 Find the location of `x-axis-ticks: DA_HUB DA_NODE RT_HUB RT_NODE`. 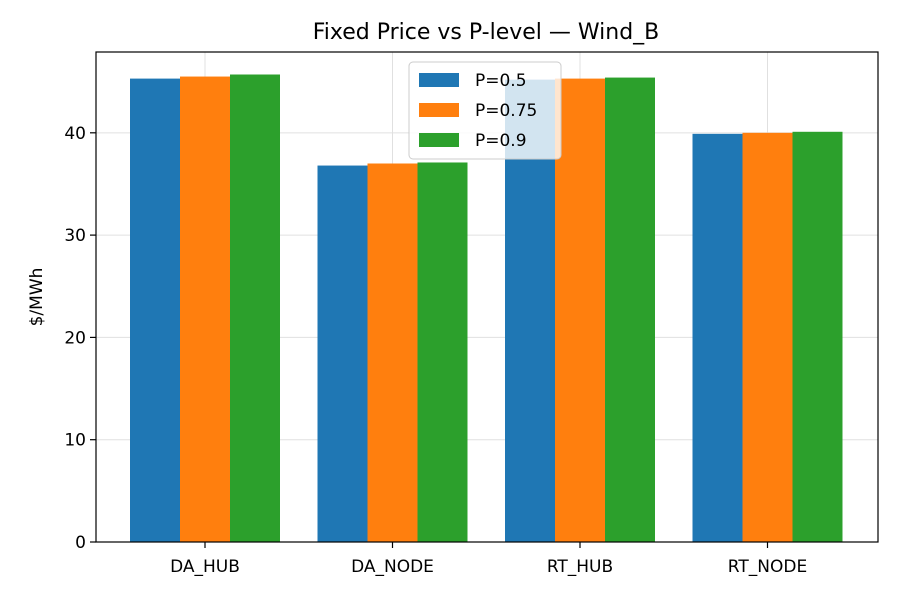

x-axis-ticks: DA_HUB DA_NODE RT_HUB RT_NODE is located at coordinates (488, 559).